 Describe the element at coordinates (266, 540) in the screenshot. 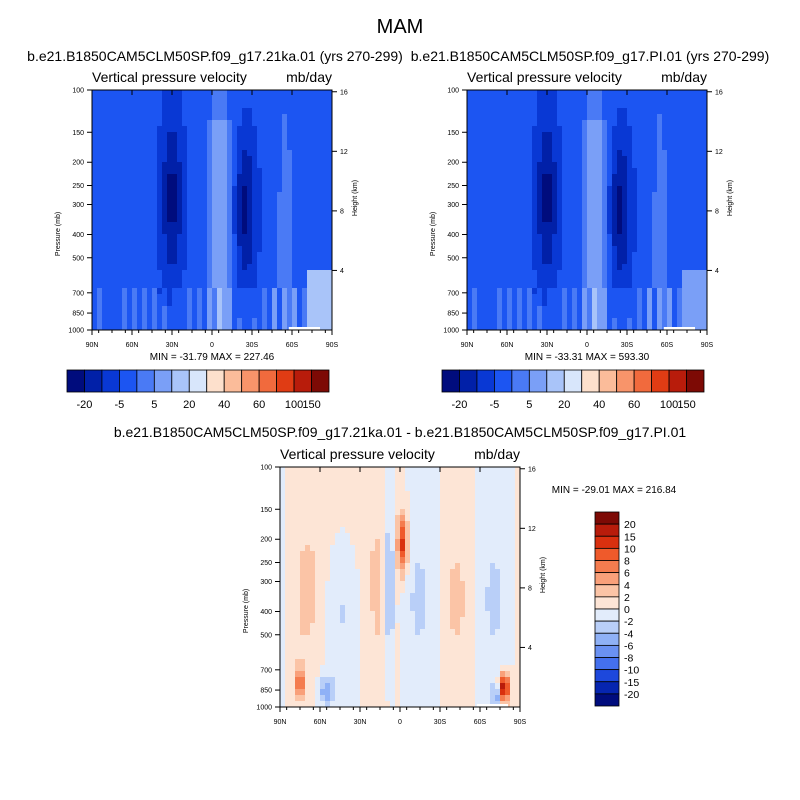

I see `y-tick-label: 200` at that location.